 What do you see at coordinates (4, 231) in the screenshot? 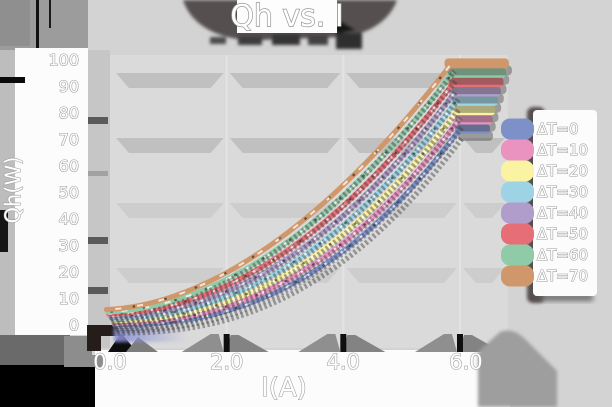
I see `y-axis-title-shadow` at bounding box center [4, 231].